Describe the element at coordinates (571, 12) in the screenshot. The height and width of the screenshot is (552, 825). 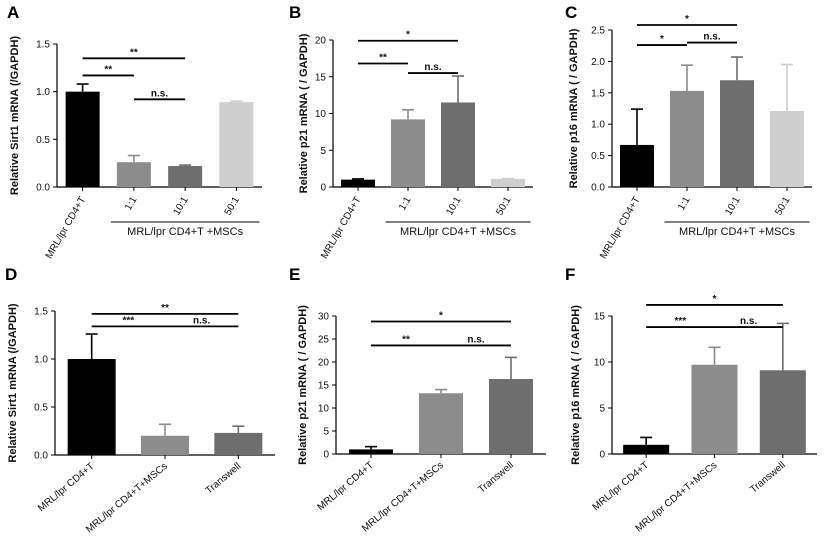
I see `panel-letter: C` at that location.